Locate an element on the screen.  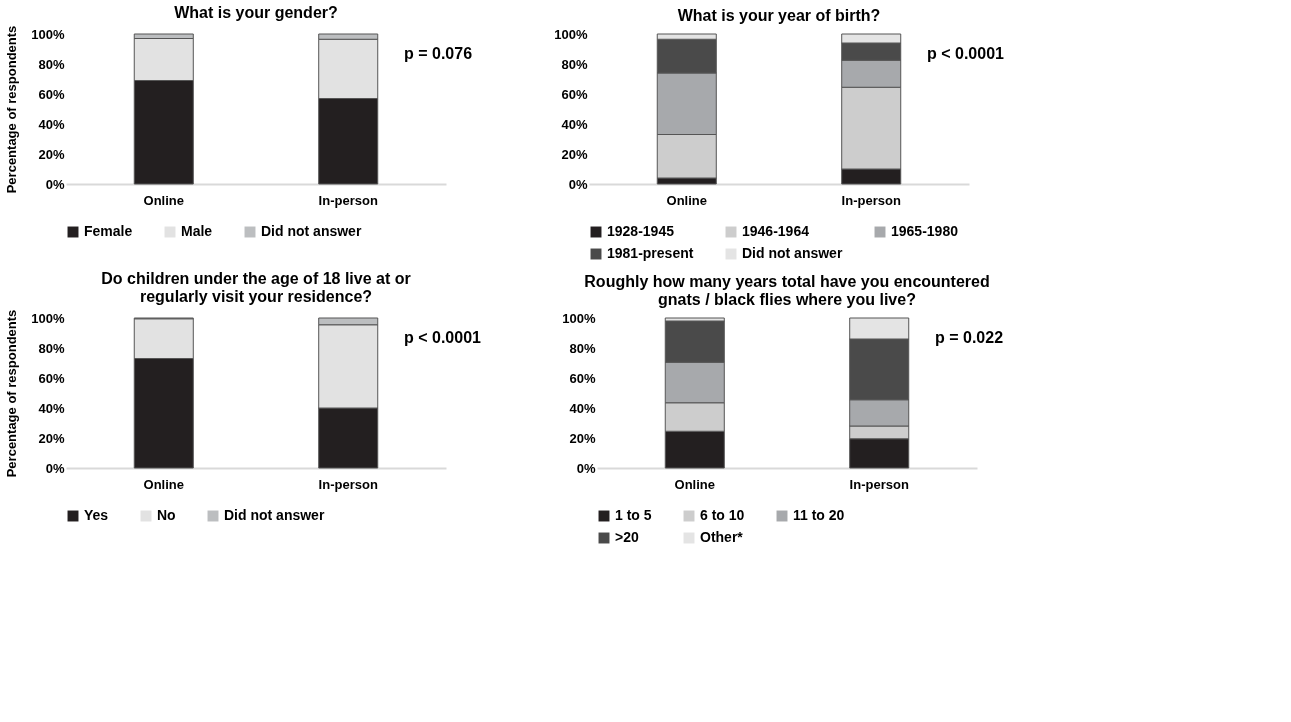
legend-label: 11 to 20 is located at coordinates (819, 515).